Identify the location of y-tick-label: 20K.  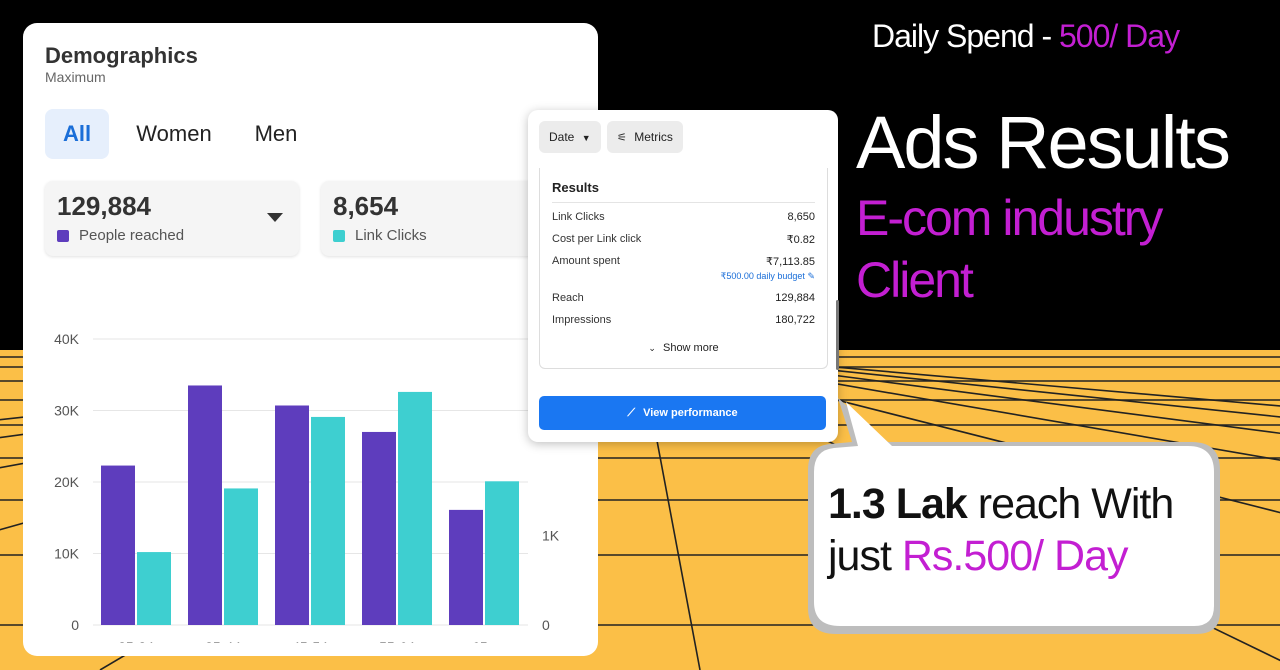
(67, 482).